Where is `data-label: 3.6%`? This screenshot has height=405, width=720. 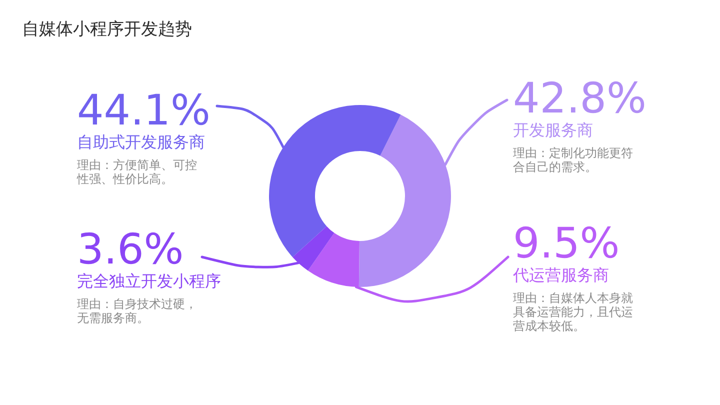
data-label: 3.6% is located at coordinates (130, 249).